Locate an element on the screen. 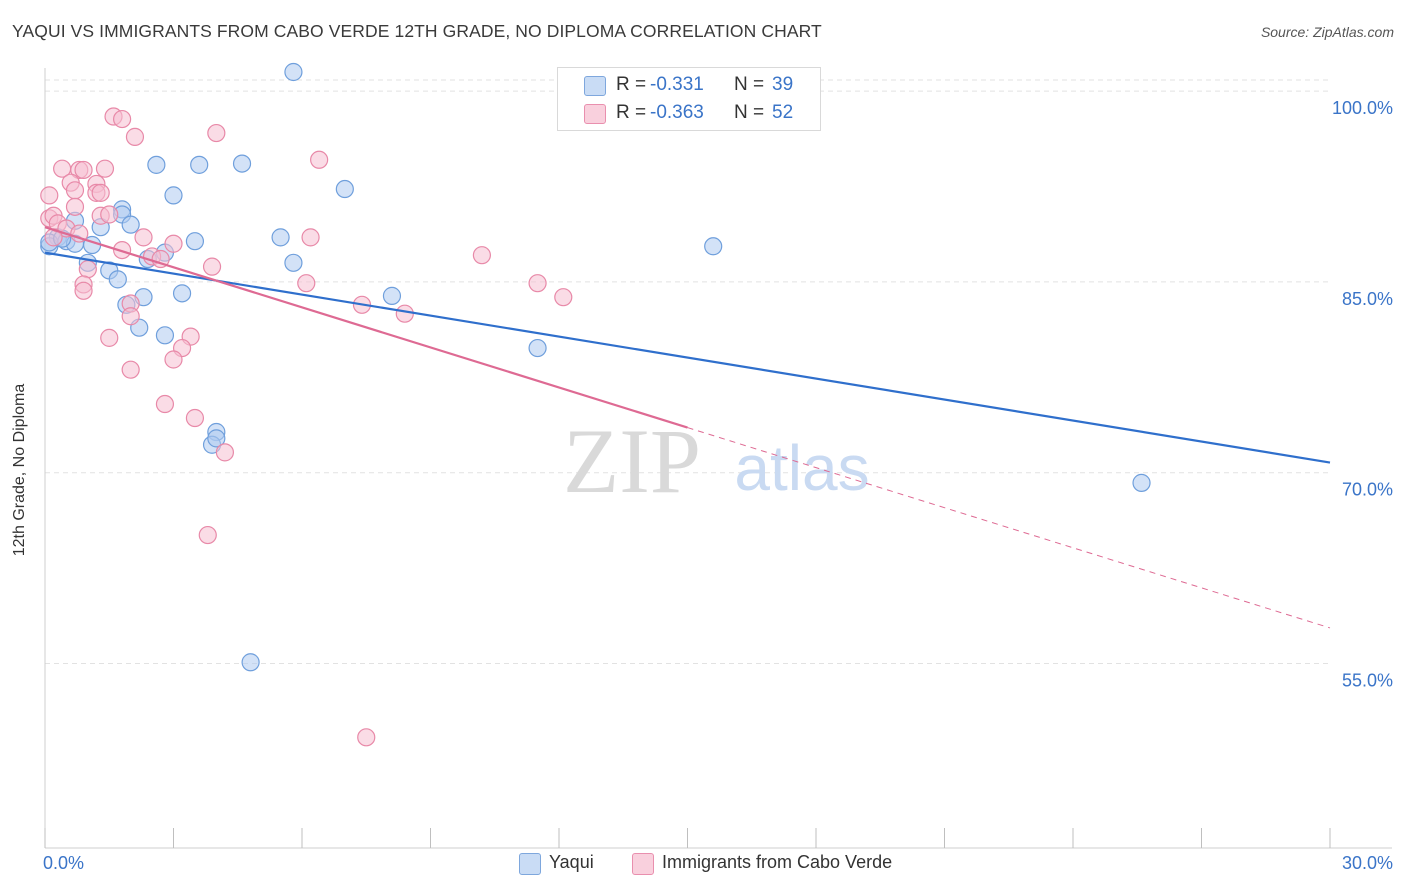  bottom-legend-label: Immigrants from Cabo Verde is located at coordinates (777, 862).